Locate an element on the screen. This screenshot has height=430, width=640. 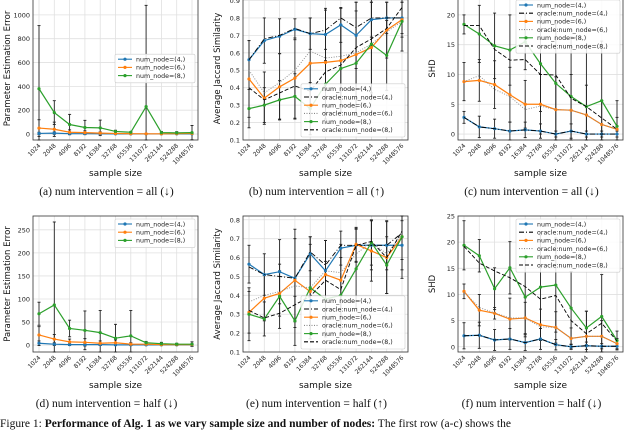
legend-label: num_node=(4,) is located at coordinates (160, 60).